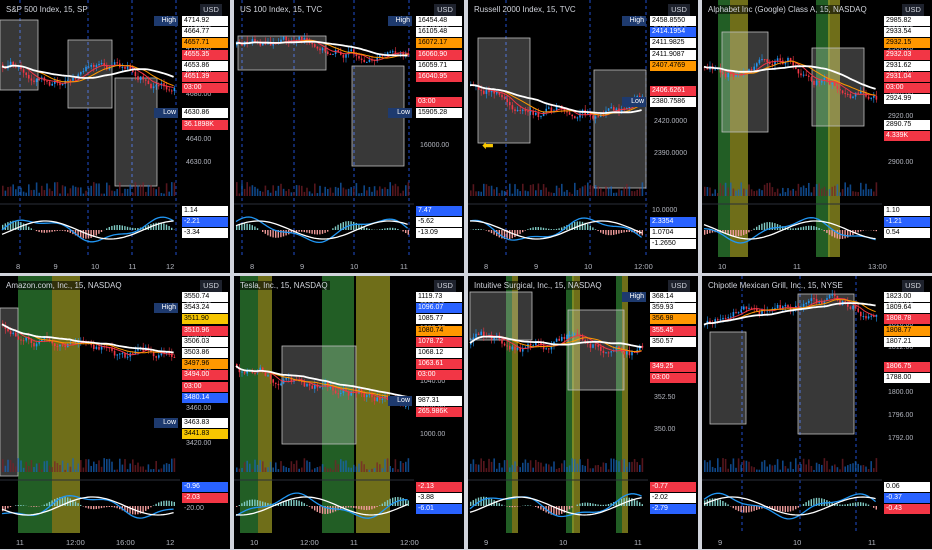  I want to click on chart-title: US 100 Index, 15, TVC, so click(281, 9).